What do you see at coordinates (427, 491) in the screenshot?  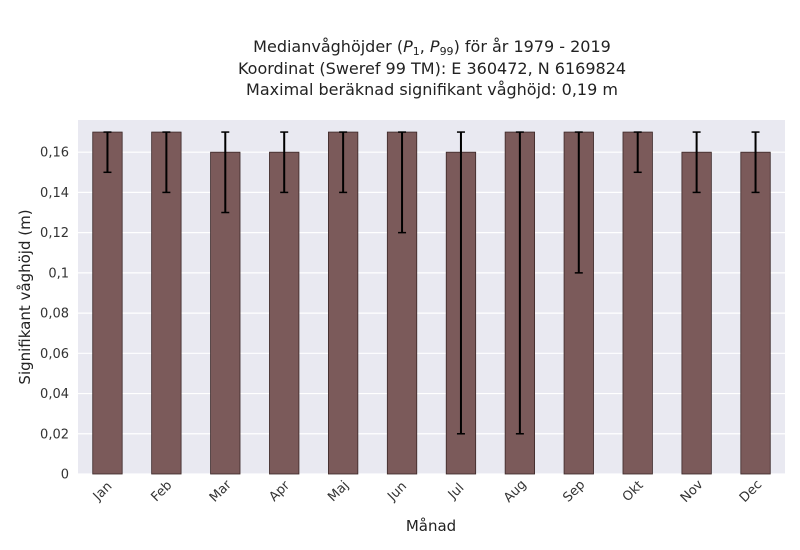 I see `x-axis-ticks: Jan Feb Mar Apr Maj Jun Jul Aug Sep Okt Nov Dec` at bounding box center [427, 491].